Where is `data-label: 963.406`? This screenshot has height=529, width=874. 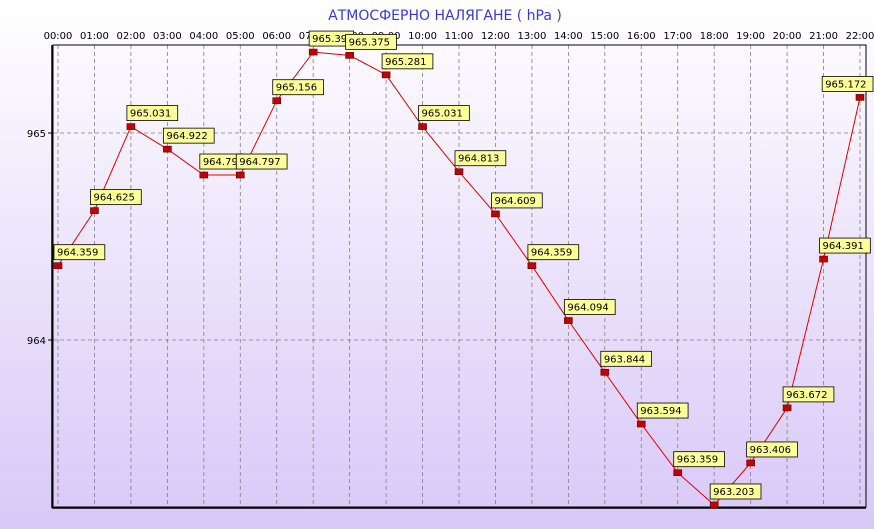 data-label: 963.406 is located at coordinates (770, 450).